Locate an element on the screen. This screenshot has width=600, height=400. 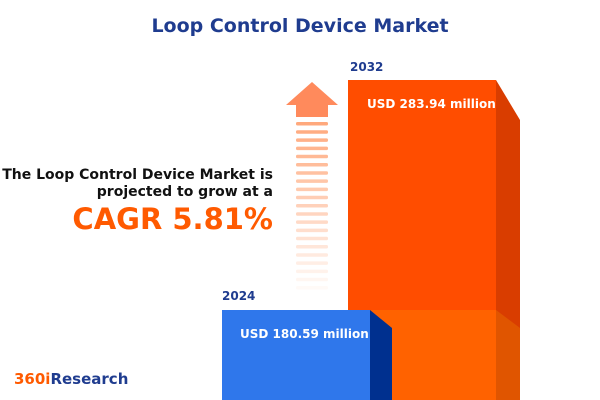
chart-title: Loop Control Device Market is located at coordinates (300, 26).